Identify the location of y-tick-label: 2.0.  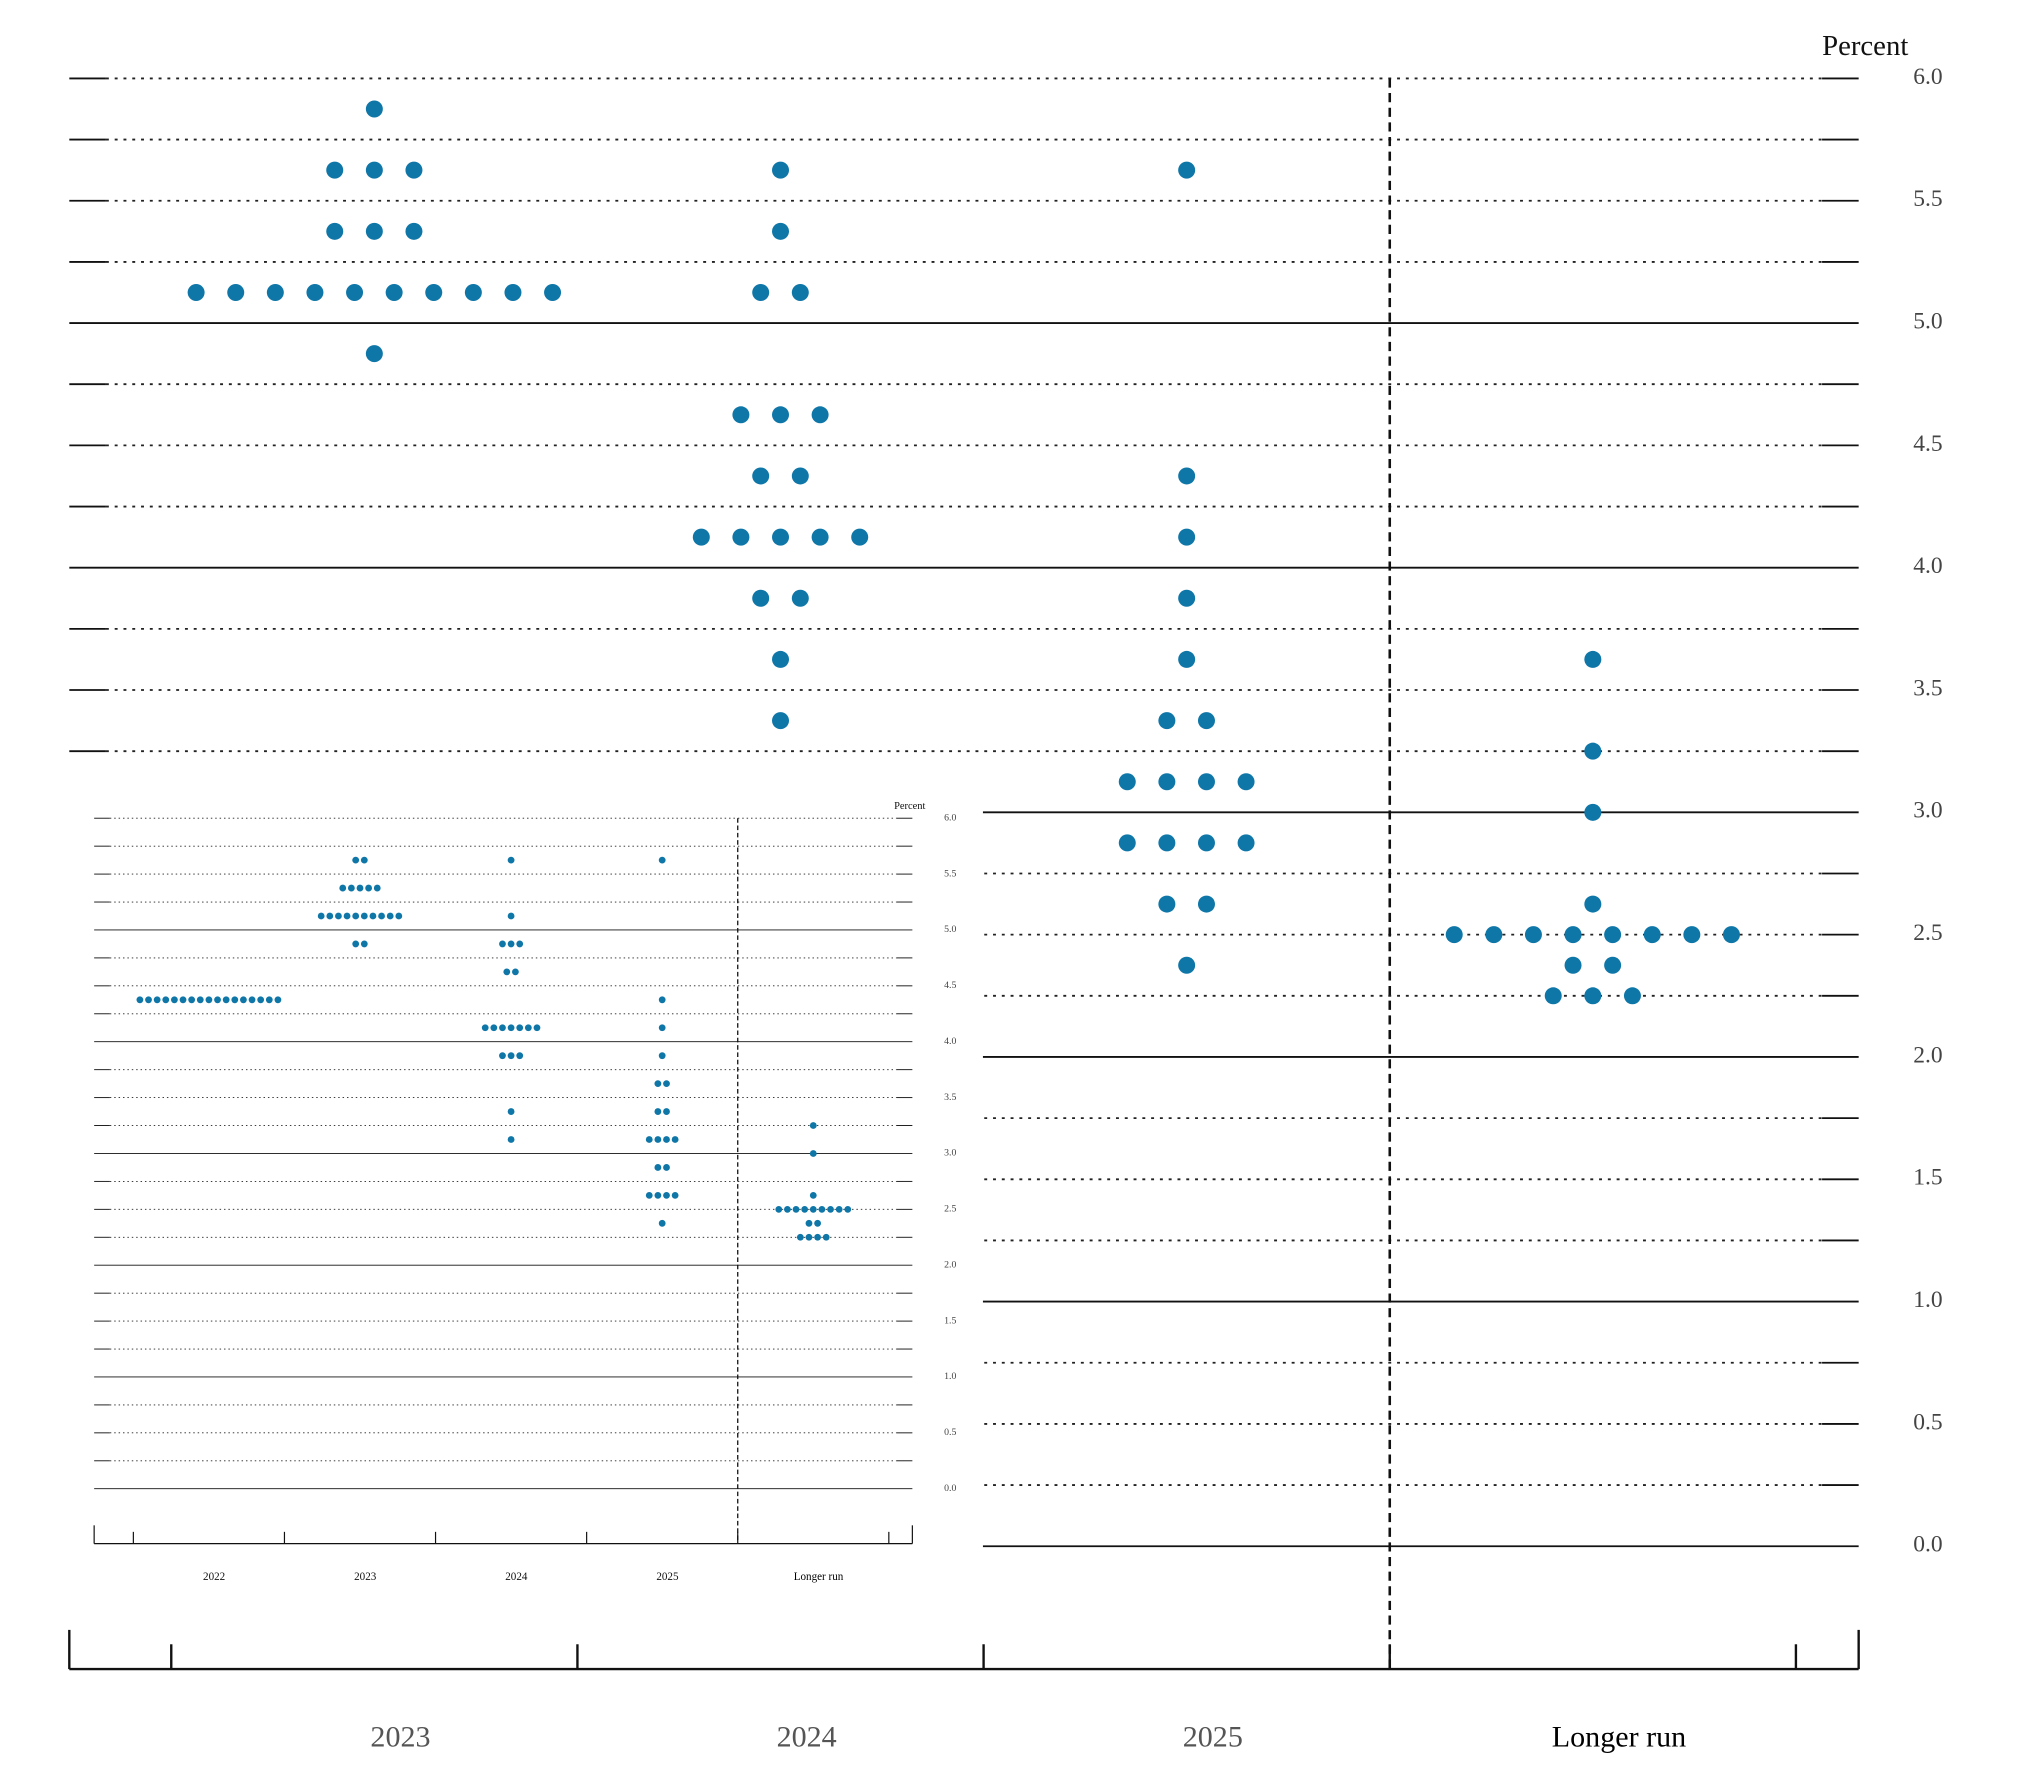
(1927, 1055).